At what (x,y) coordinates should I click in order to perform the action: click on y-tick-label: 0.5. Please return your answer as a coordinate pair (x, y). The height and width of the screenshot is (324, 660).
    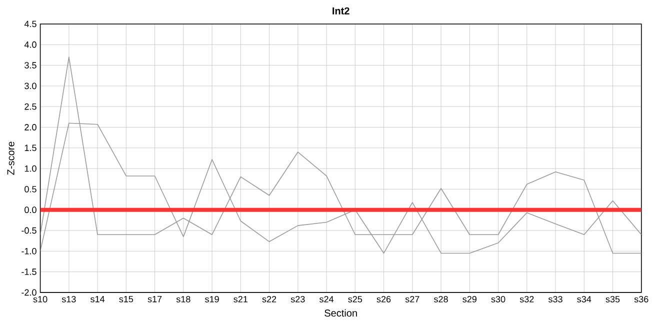
    Looking at the image, I should click on (30, 189).